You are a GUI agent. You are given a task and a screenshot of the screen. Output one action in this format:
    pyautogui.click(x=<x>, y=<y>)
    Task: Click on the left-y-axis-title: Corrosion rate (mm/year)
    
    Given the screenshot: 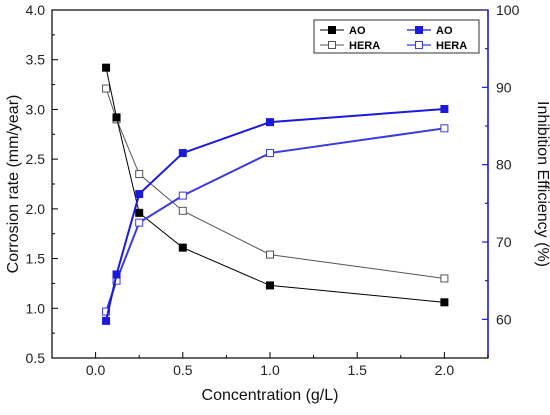 What is the action you would take?
    pyautogui.click(x=13, y=184)
    